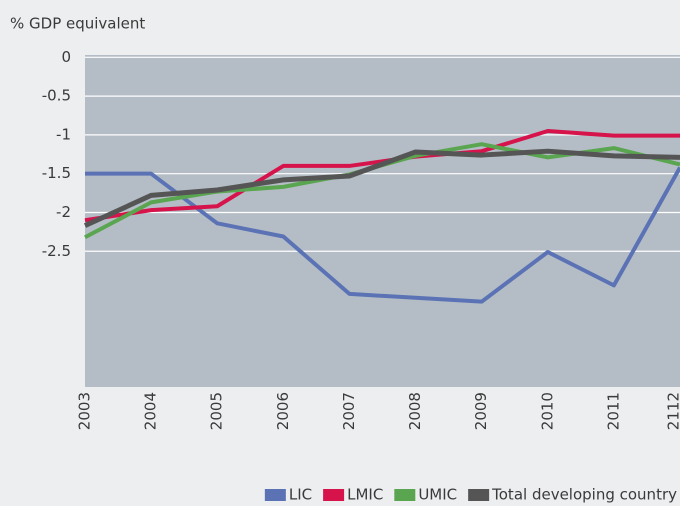  What do you see at coordinates (56, 96) in the screenshot?
I see `y-tick-label: -0.5` at bounding box center [56, 96].